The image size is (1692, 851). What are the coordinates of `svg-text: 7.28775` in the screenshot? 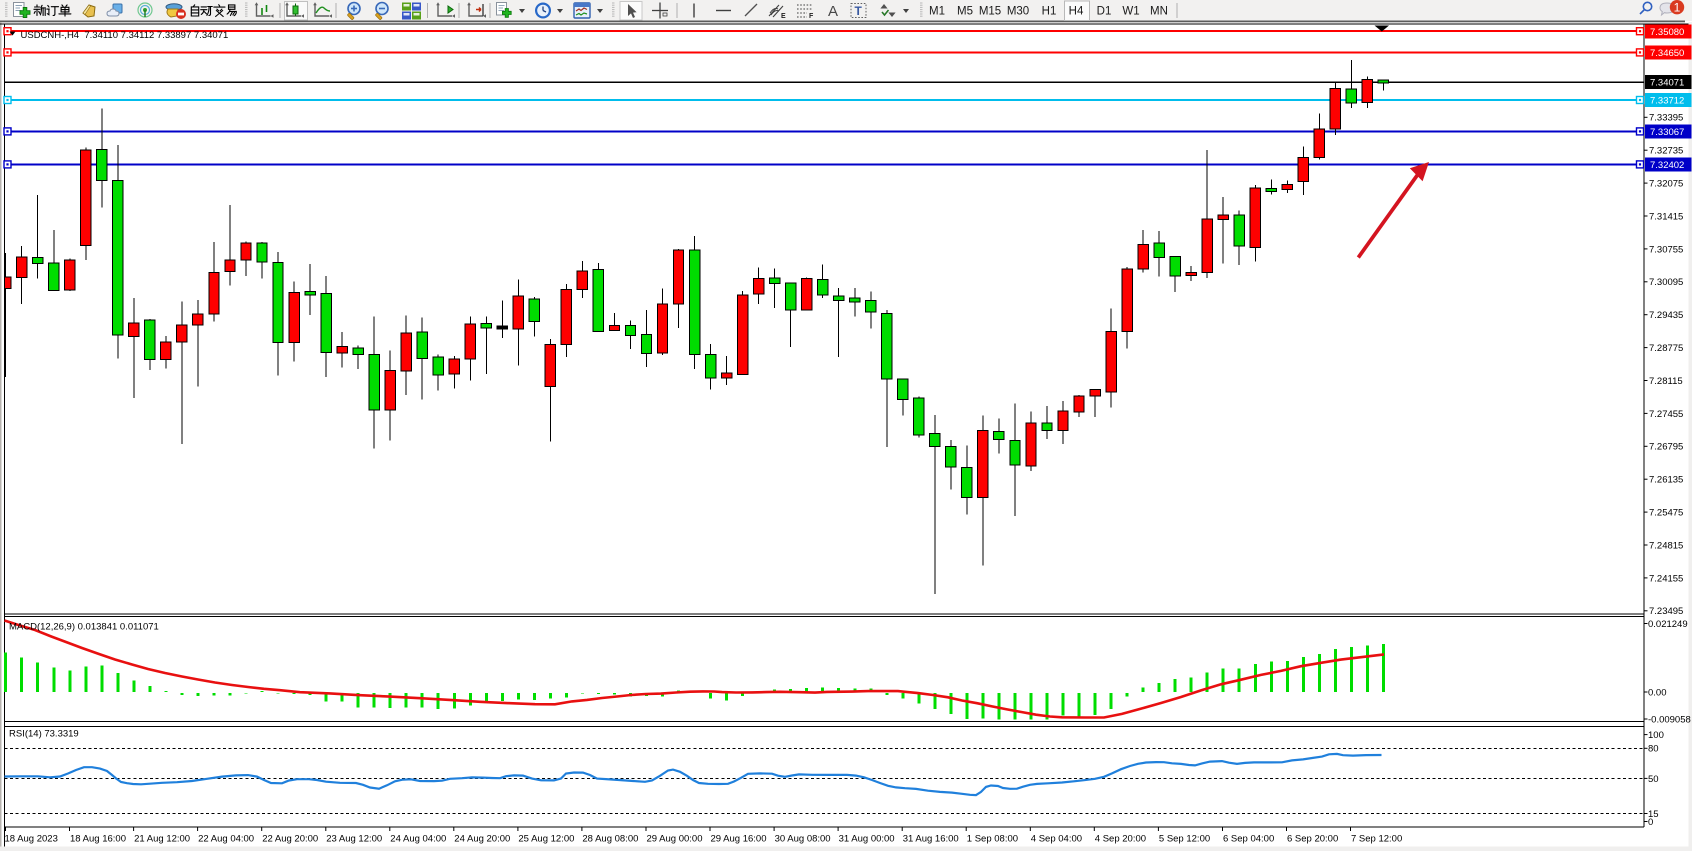 It's located at (1666, 348).